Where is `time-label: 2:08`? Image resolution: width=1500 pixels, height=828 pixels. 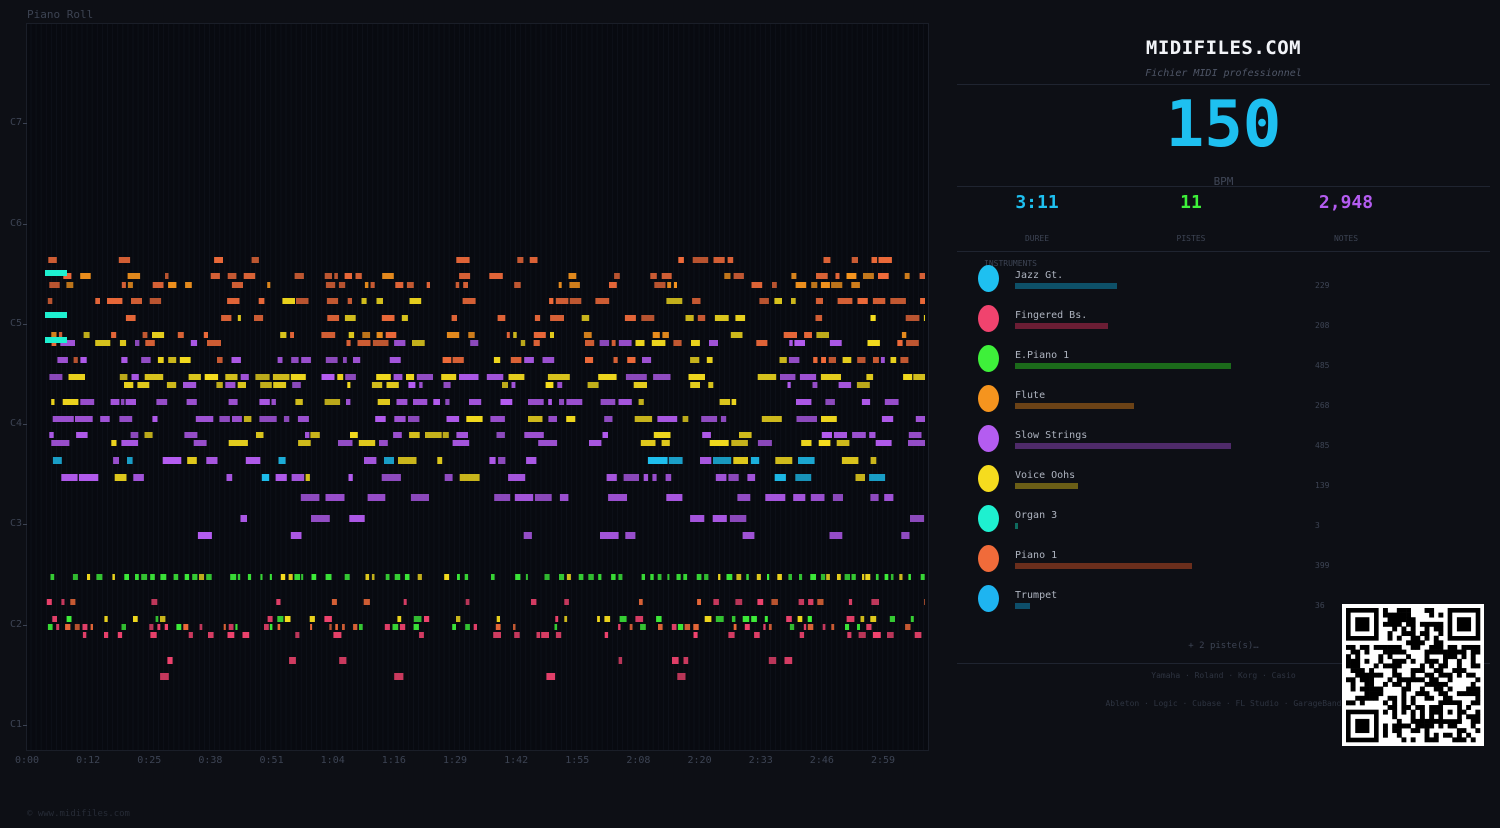 time-label: 2:08 is located at coordinates (638, 760).